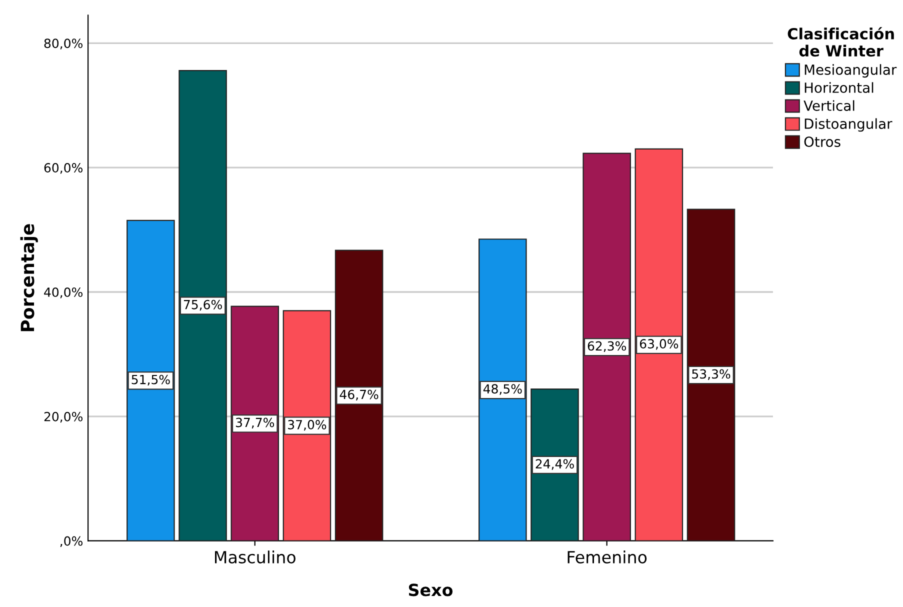 The height and width of the screenshot is (607, 903). Describe the element at coordinates (71, 542) in the screenshot. I see `y-tick-label: ,0%` at that location.